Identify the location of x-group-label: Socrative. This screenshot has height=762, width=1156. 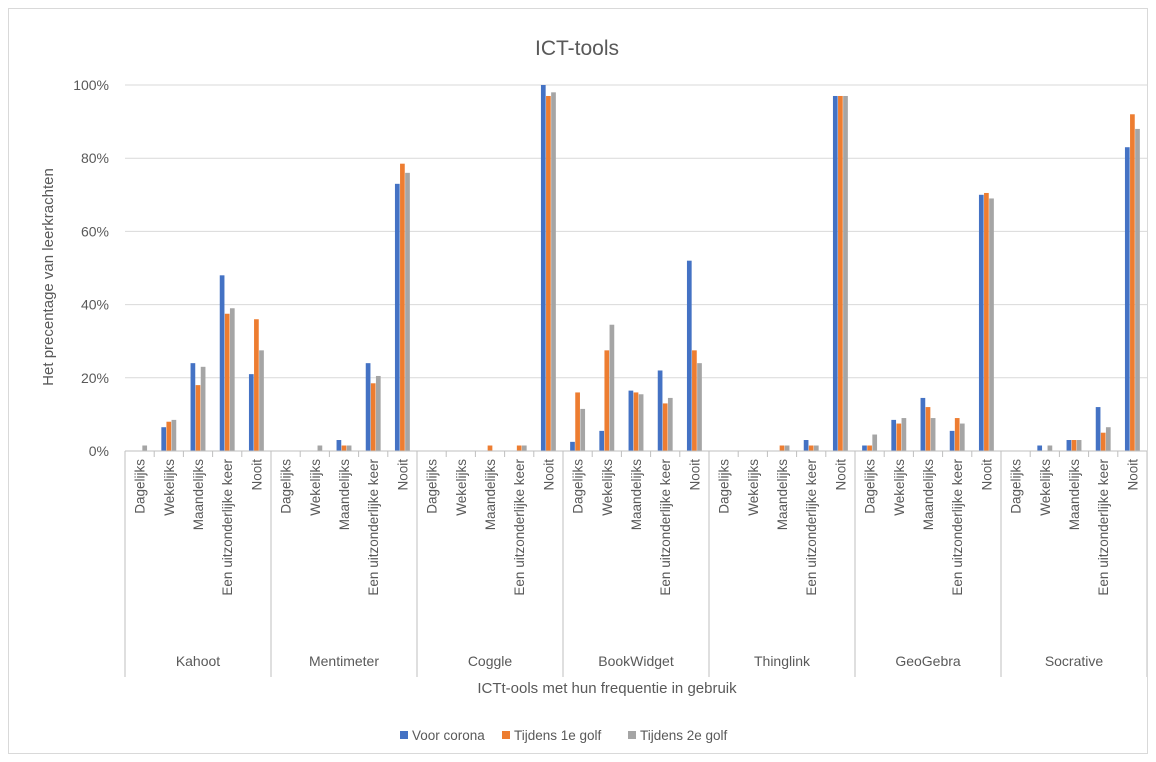
(1074, 661).